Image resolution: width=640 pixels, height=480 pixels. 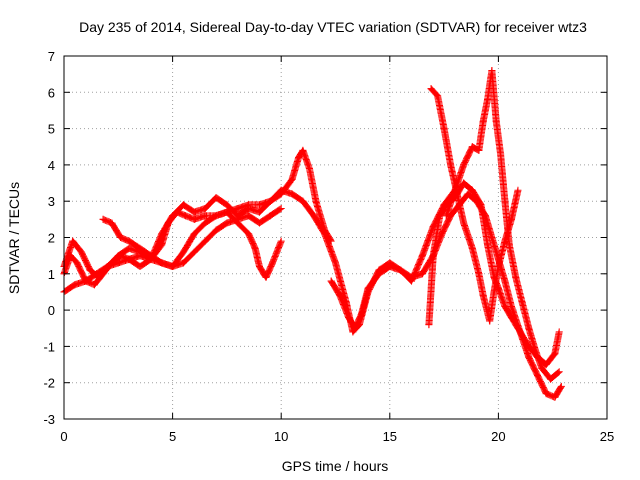 I want to click on series-track-d, so click(x=172, y=248).